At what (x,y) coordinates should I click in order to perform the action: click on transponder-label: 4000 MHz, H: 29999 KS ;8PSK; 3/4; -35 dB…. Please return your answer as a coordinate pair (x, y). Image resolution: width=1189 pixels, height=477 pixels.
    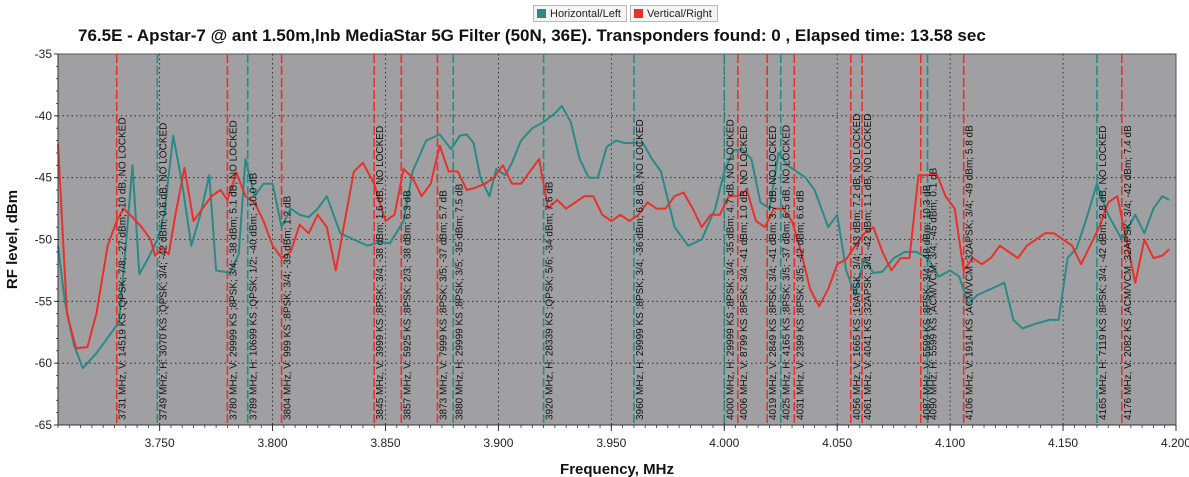
    Looking at the image, I should click on (730, 269).